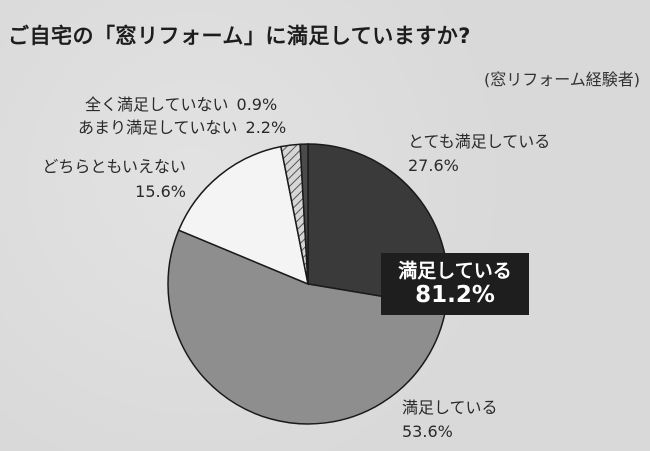 This screenshot has height=451, width=650. Describe the element at coordinates (266, 127) in the screenshot. I see `label-amari-value: 2.2%` at that location.